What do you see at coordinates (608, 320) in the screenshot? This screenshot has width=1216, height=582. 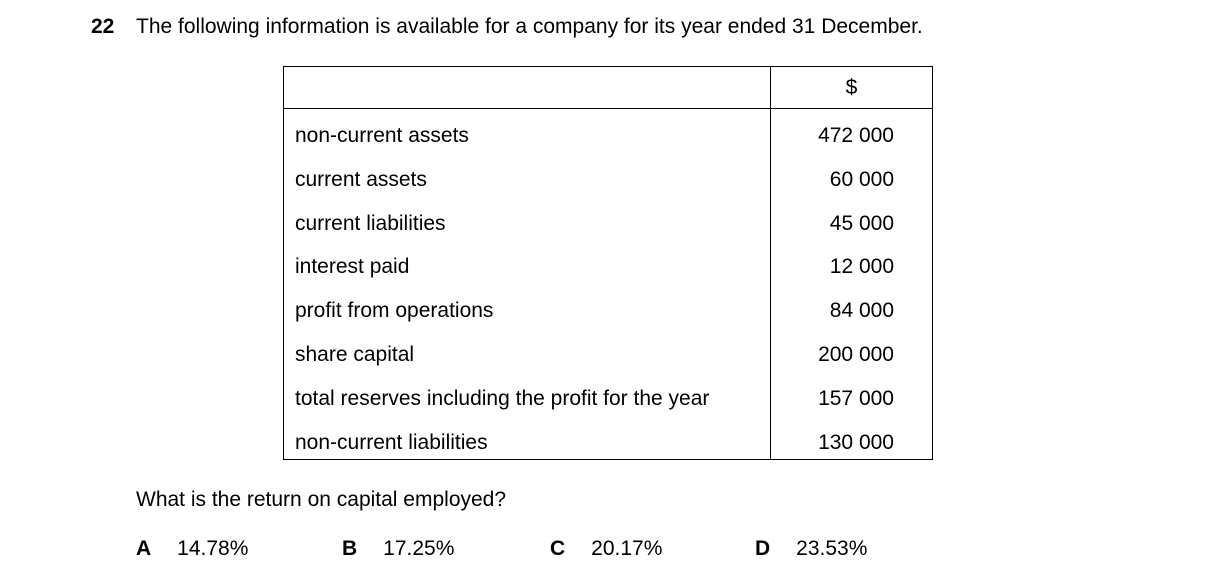 I see `table-row: profit from operations 84 000` at bounding box center [608, 320].